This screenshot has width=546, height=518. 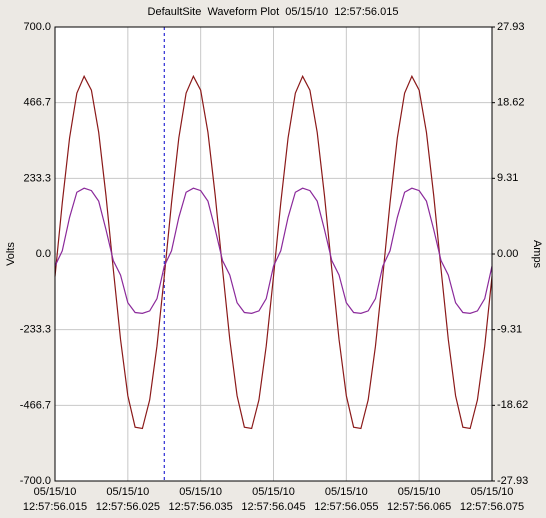 I want to click on y-tick-label: 466.7, so click(x=37, y=103).